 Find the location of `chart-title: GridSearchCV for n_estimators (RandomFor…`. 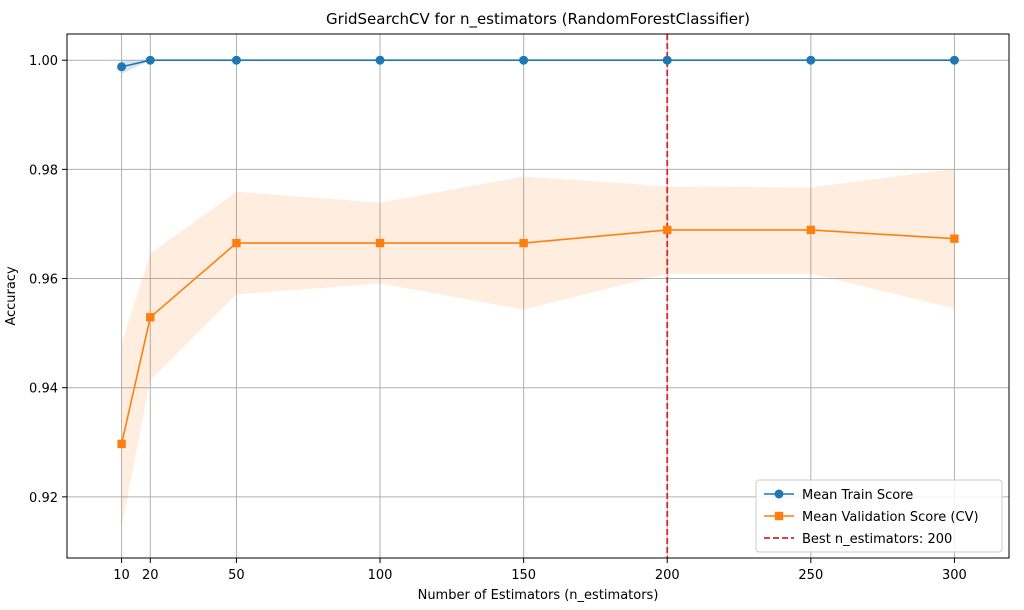

chart-title: GridSearchCV for n_estimators (RandomFor… is located at coordinates (538, 19).